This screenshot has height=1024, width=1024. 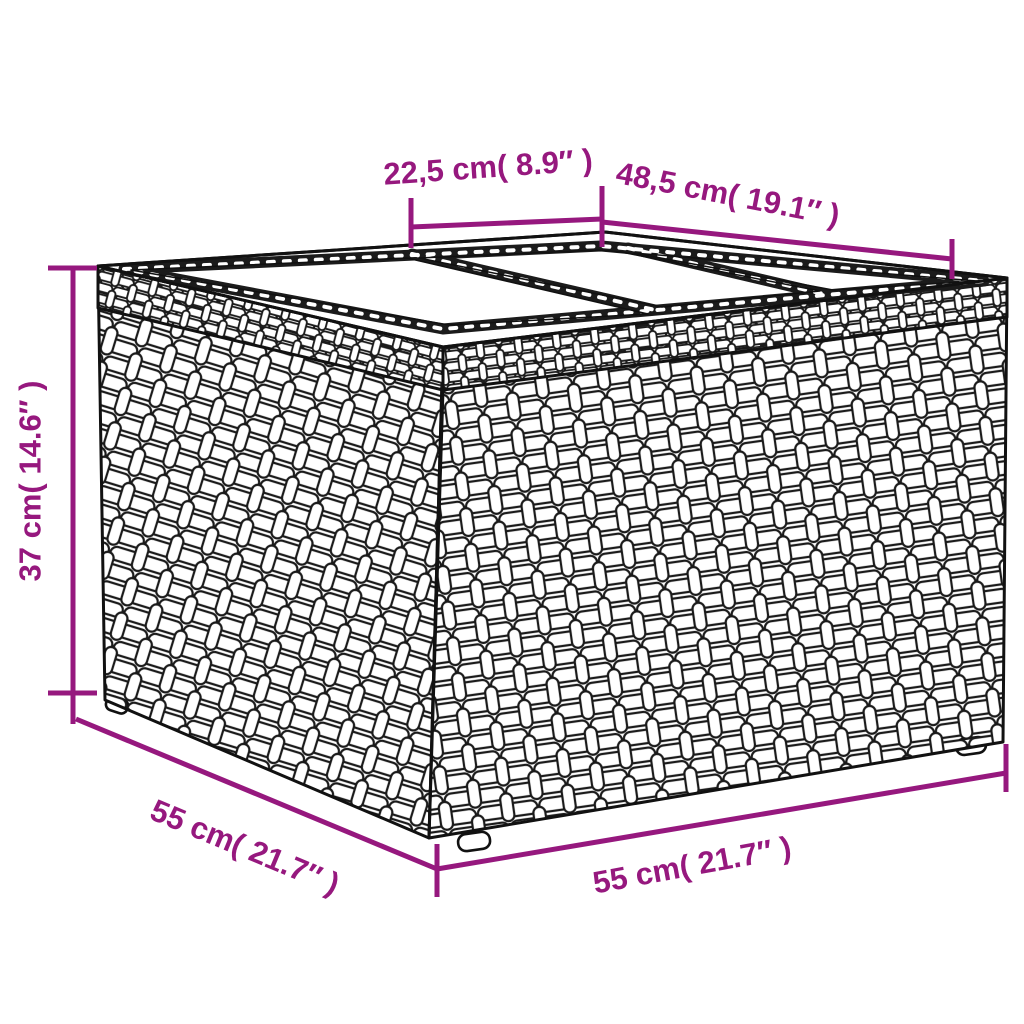 What do you see at coordinates (805, 271) in the screenshot?
I see `glass-panel-right` at bounding box center [805, 271].